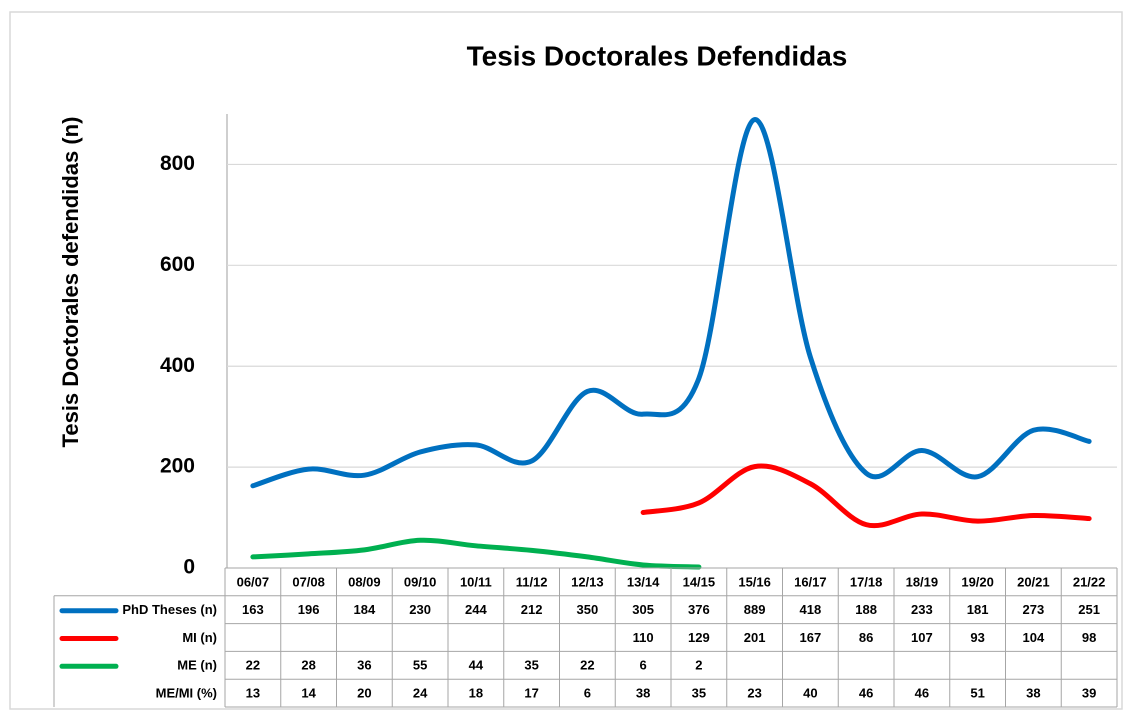  Describe the element at coordinates (364, 581) in the screenshot. I see `x-tick-label: 08/09` at that location.